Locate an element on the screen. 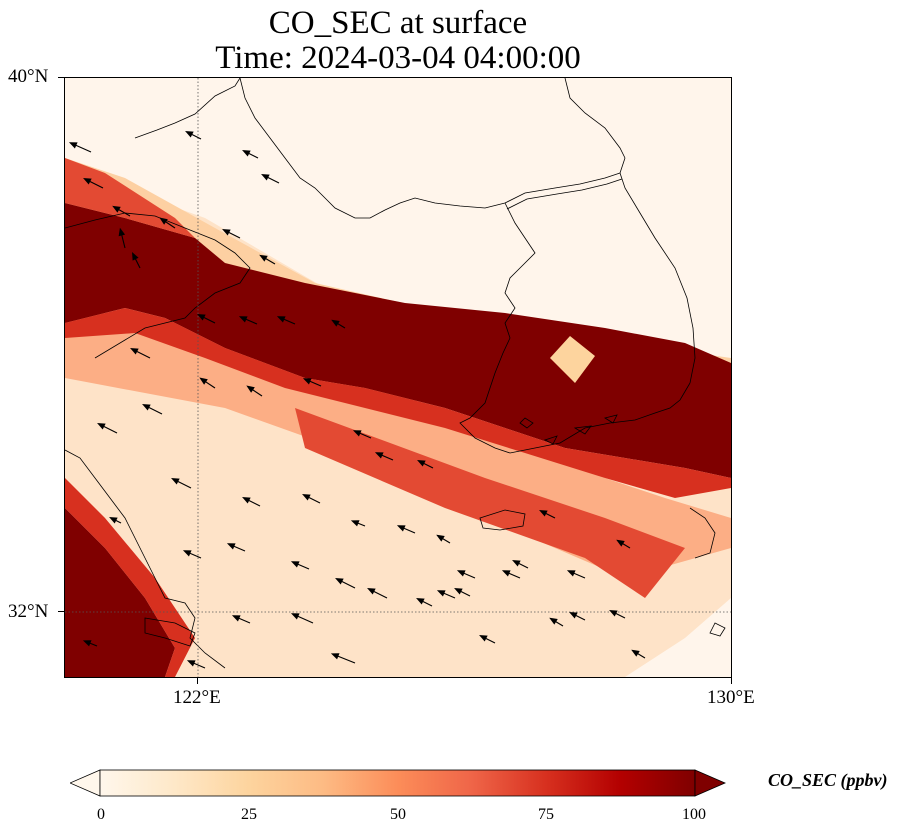 Image resolution: width=916 pixels, height=836 pixels. wind-arrow-shaft is located at coordinates (345, 659).